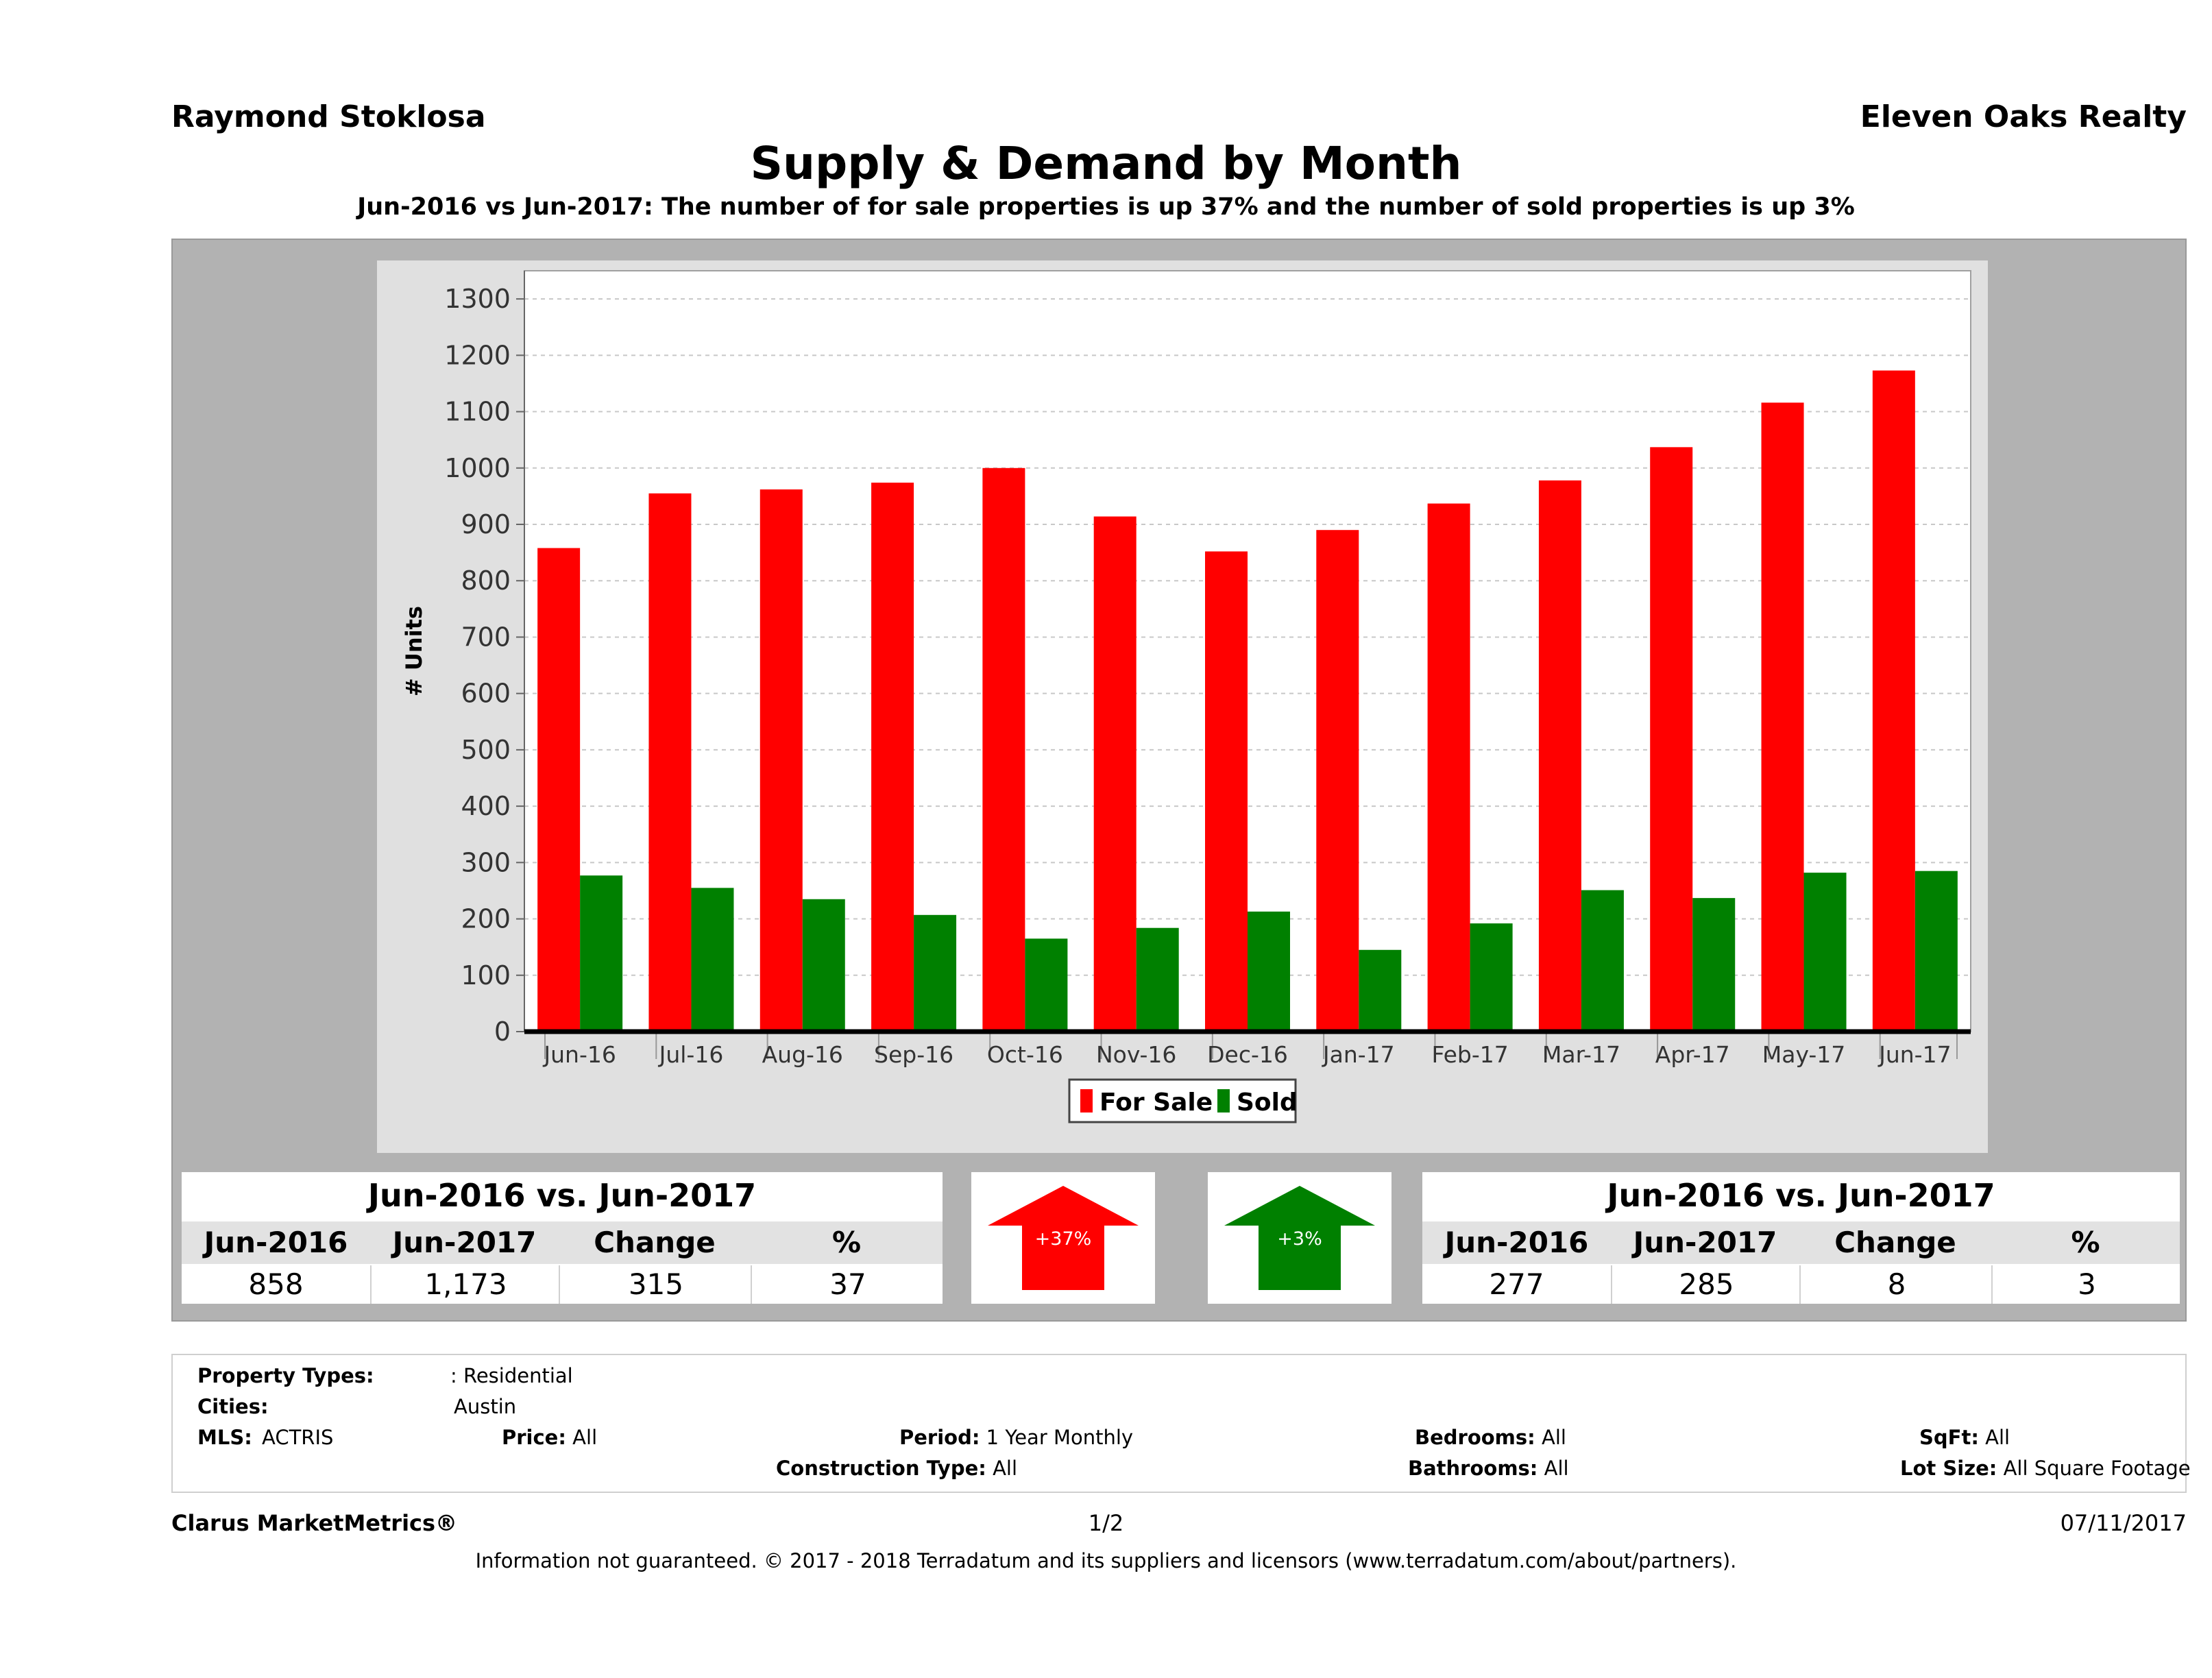 The width and height of the screenshot is (2212, 1678). I want to click on x-tick-label: Sep-16, so click(913, 1054).